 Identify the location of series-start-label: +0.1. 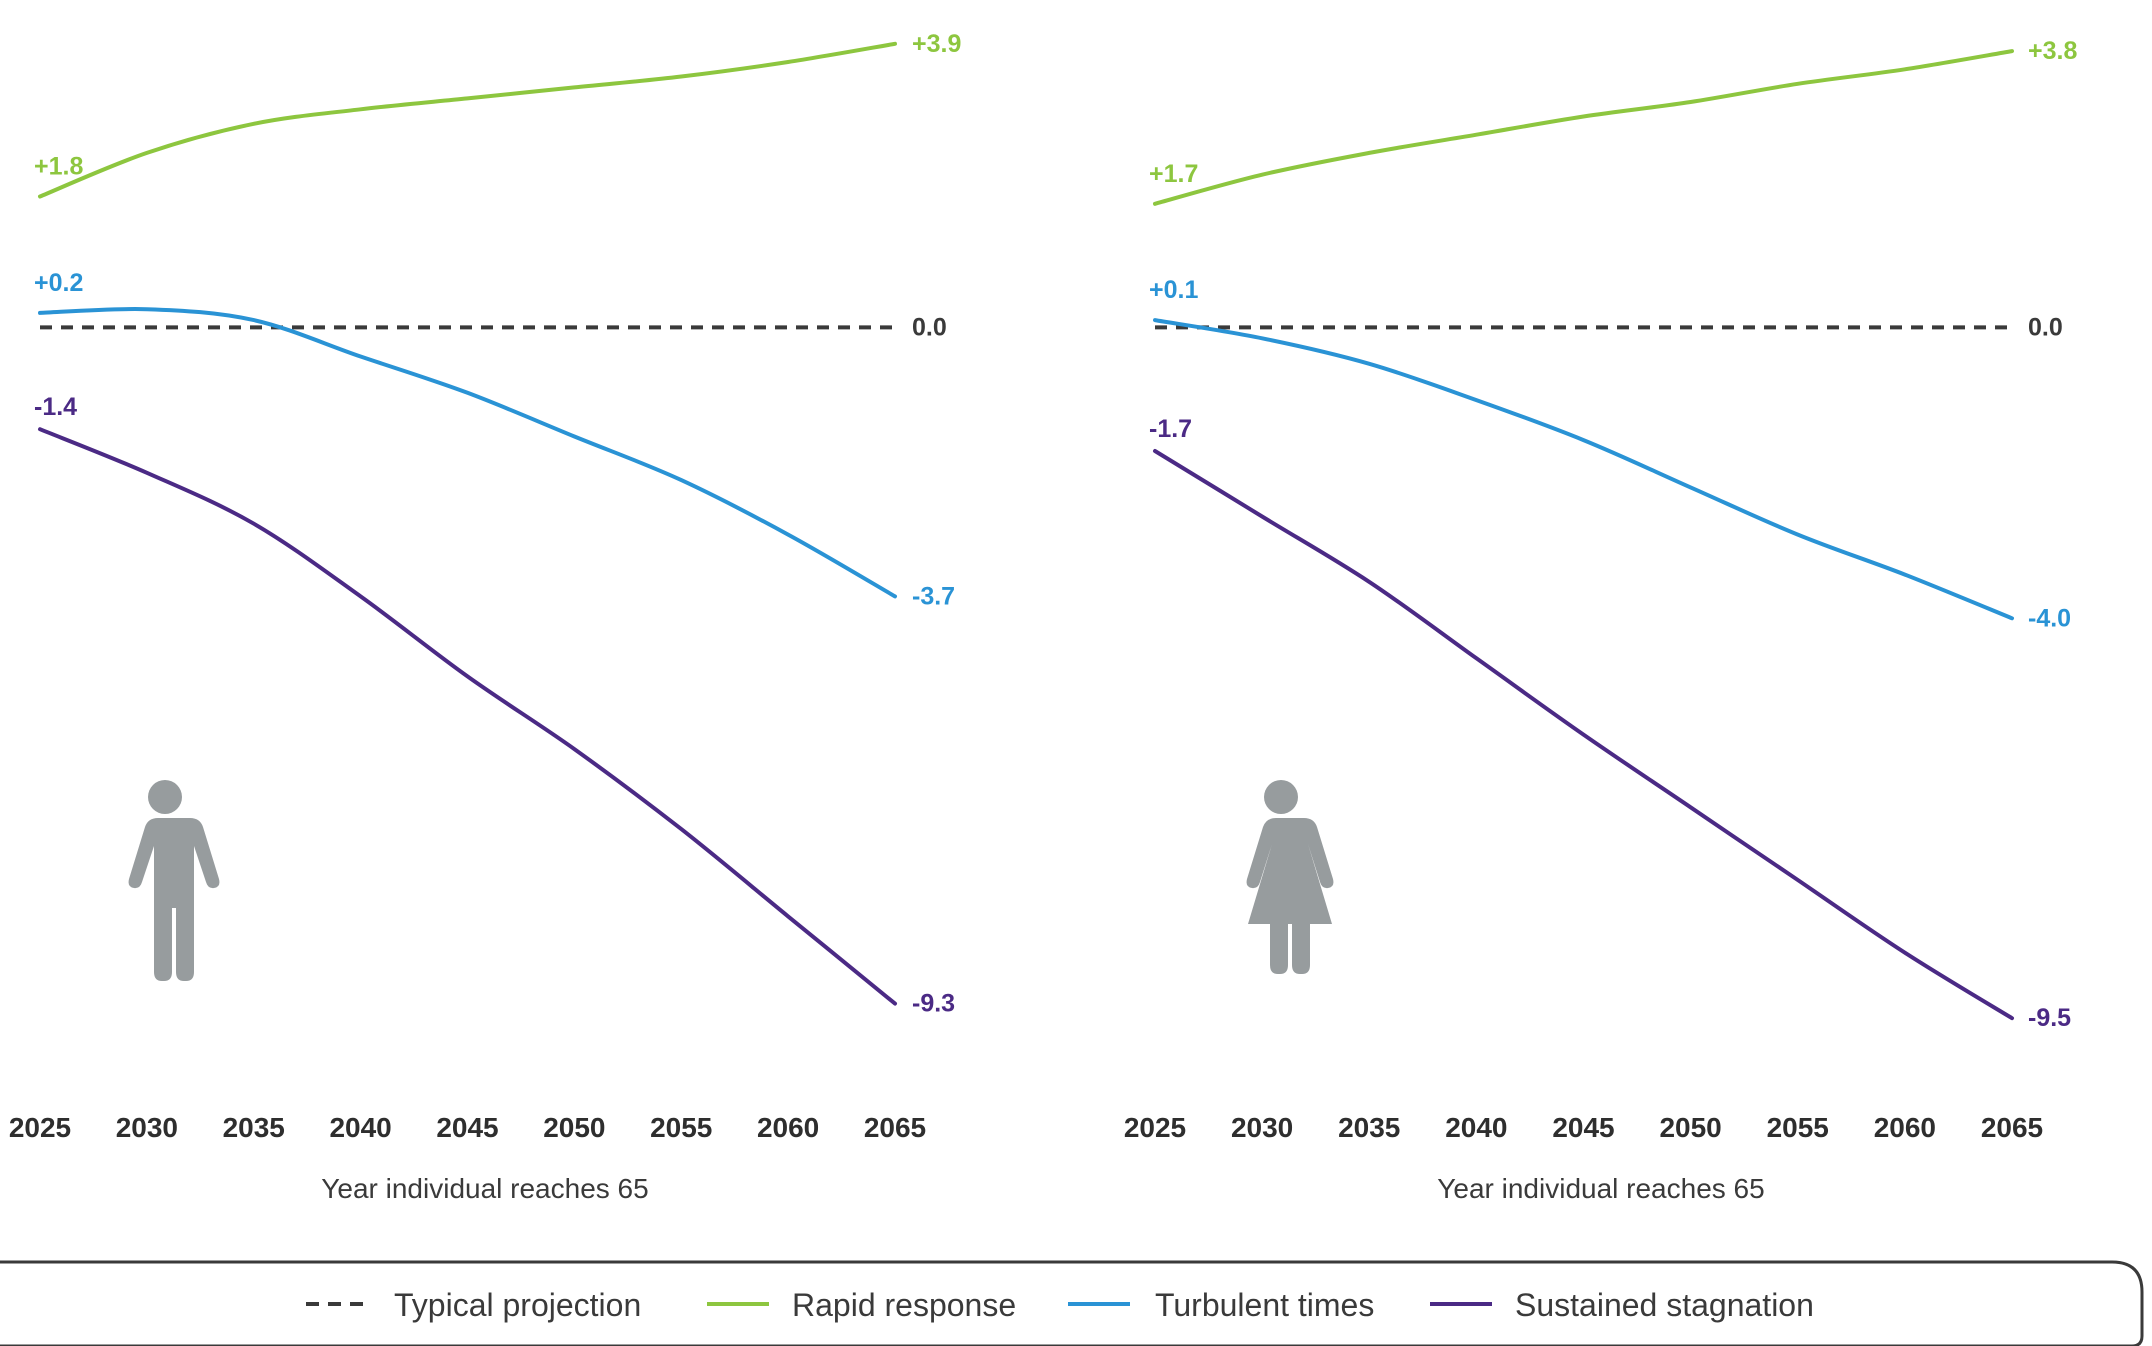
(1173, 290).